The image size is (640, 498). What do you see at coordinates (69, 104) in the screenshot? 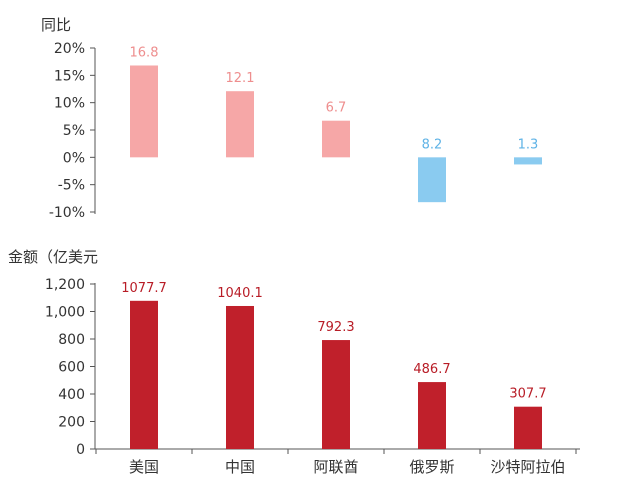
I see `yoy-tick-label: 10%` at bounding box center [69, 104].